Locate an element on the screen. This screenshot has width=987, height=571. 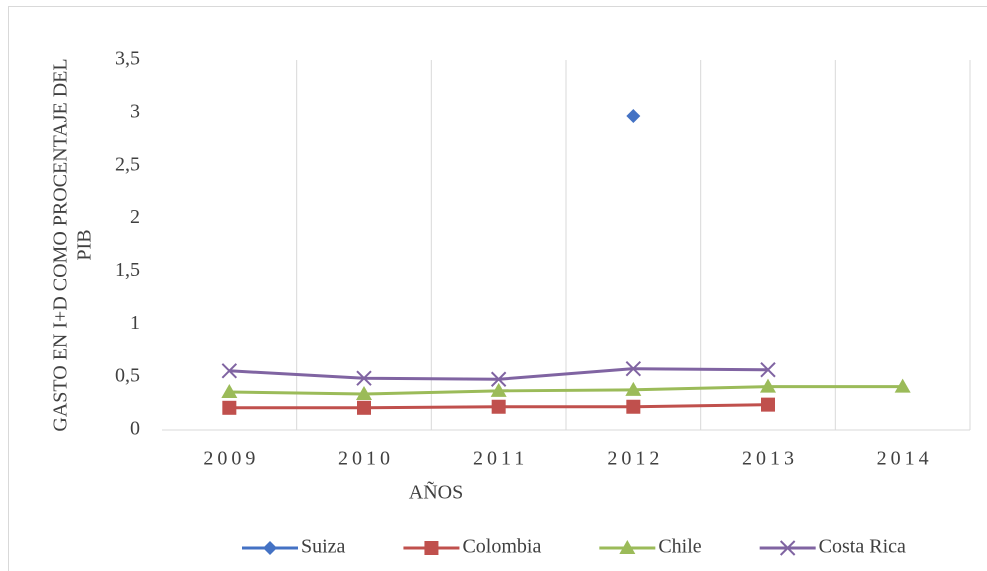
x-axis-title: AÑOS is located at coordinates (436, 492).